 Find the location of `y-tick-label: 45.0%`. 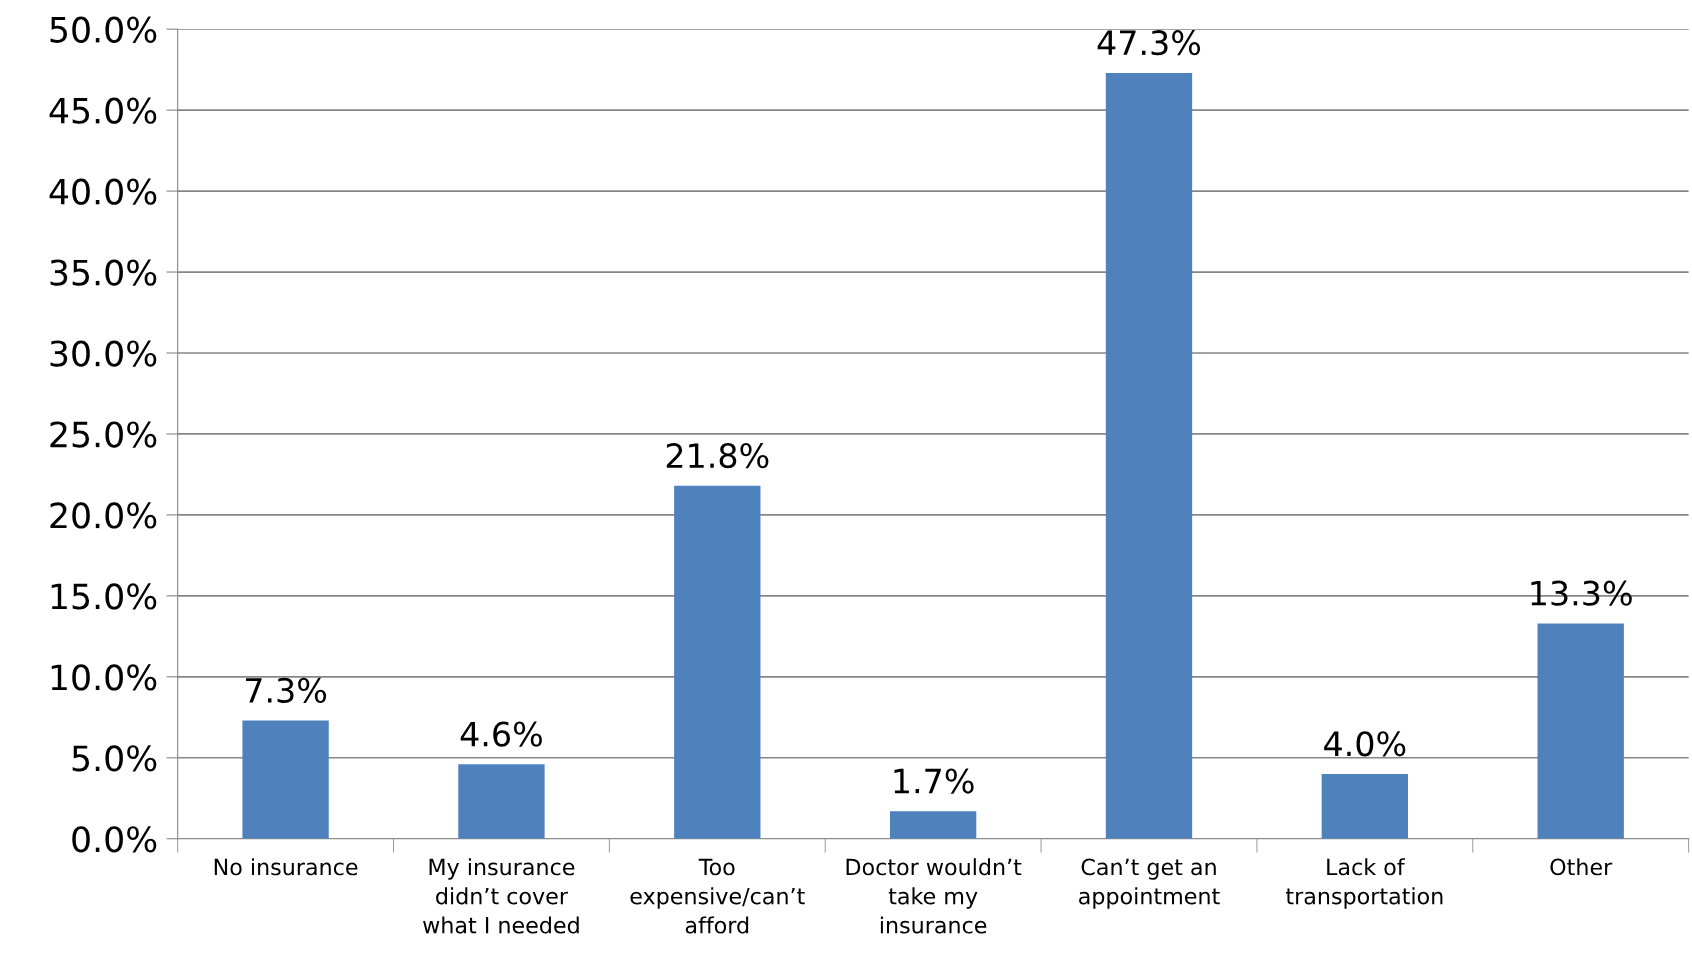

y-tick-label: 45.0% is located at coordinates (103, 110).